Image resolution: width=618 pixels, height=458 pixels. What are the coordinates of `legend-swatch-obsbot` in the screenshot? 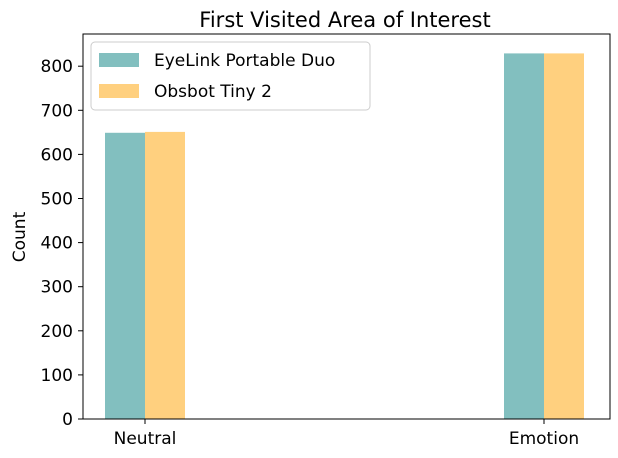 It's located at (119, 91).